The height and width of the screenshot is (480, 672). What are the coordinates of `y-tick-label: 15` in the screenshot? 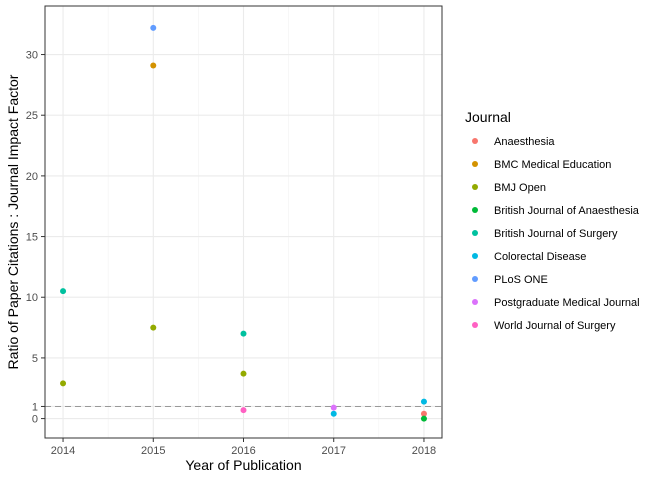 It's located at (32, 238).